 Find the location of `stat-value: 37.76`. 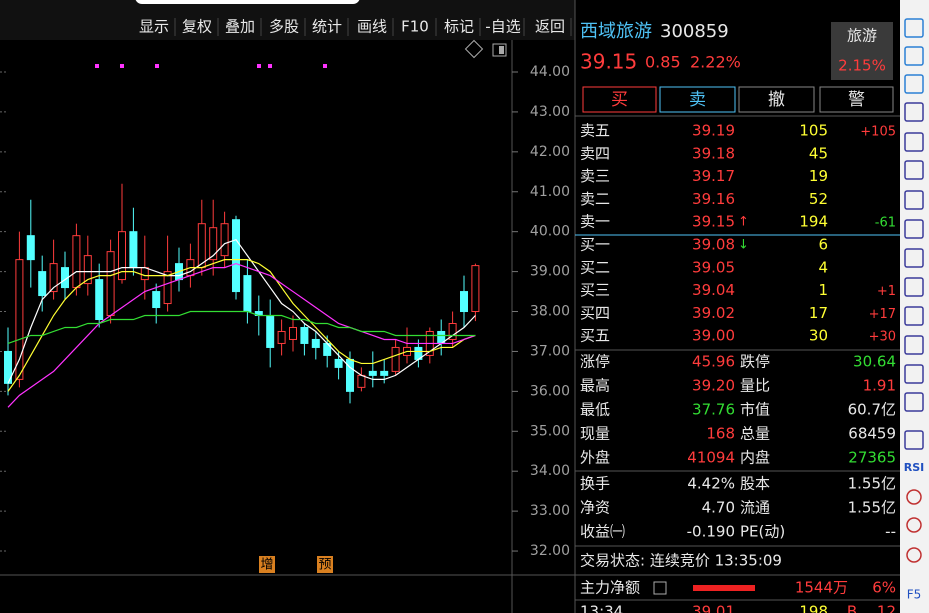

stat-value: 37.76 is located at coordinates (713, 410).